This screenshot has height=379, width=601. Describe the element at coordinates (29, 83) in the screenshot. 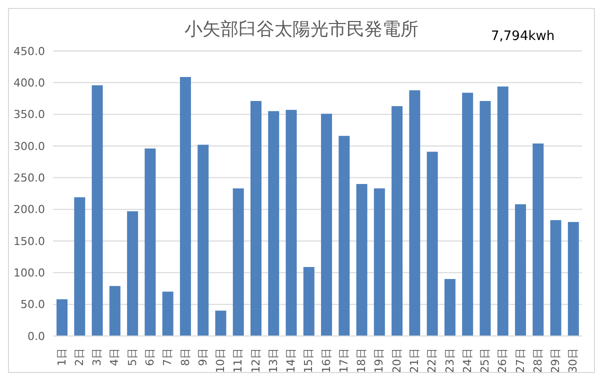

I see `y-tick-label: 400.0` at that location.